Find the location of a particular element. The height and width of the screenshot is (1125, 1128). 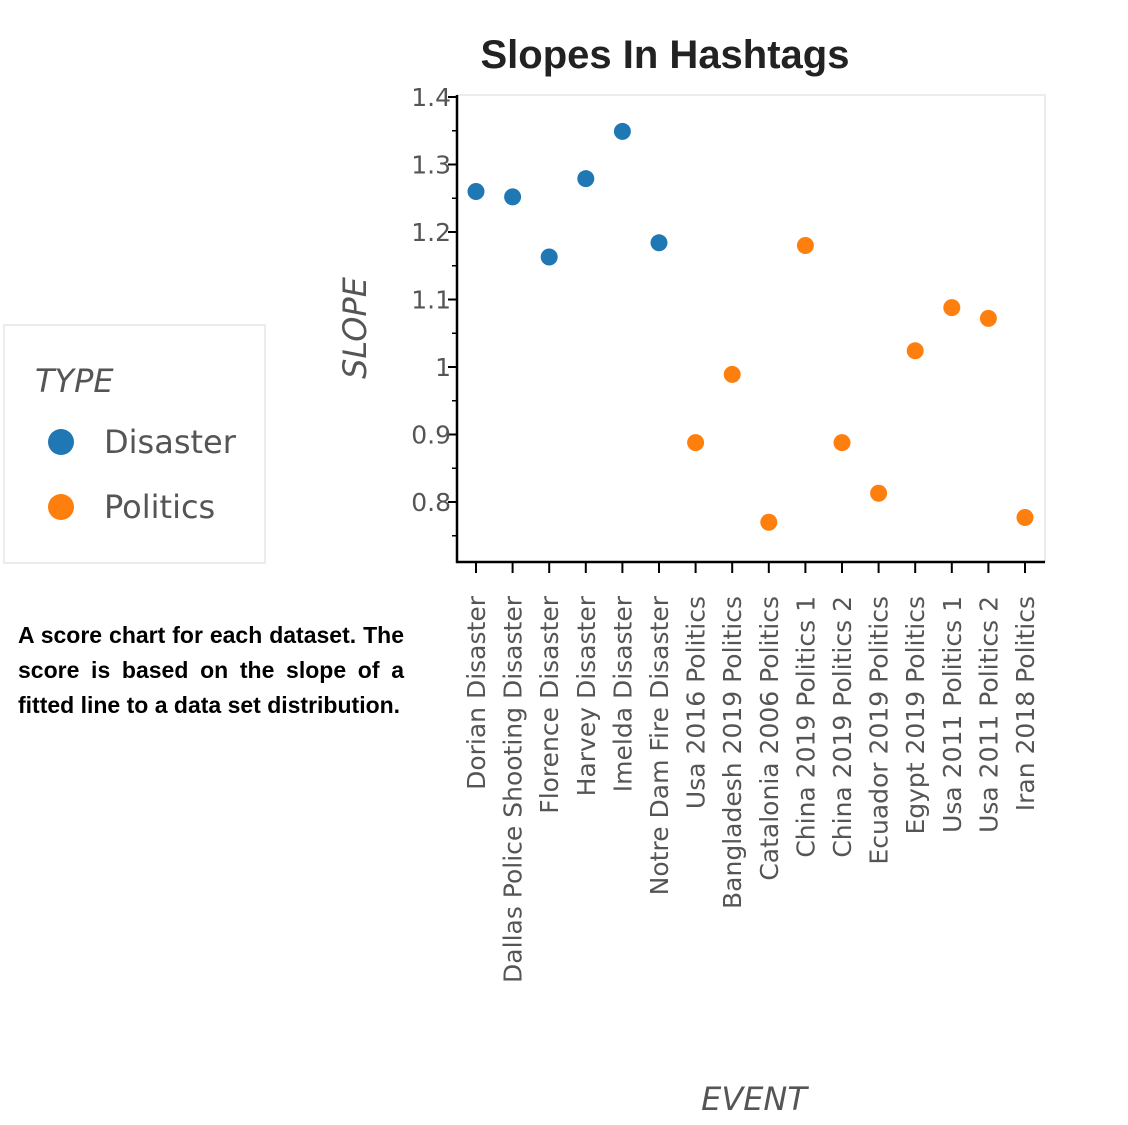

y-axis-label: SLOPE is located at coordinates (355, 327).